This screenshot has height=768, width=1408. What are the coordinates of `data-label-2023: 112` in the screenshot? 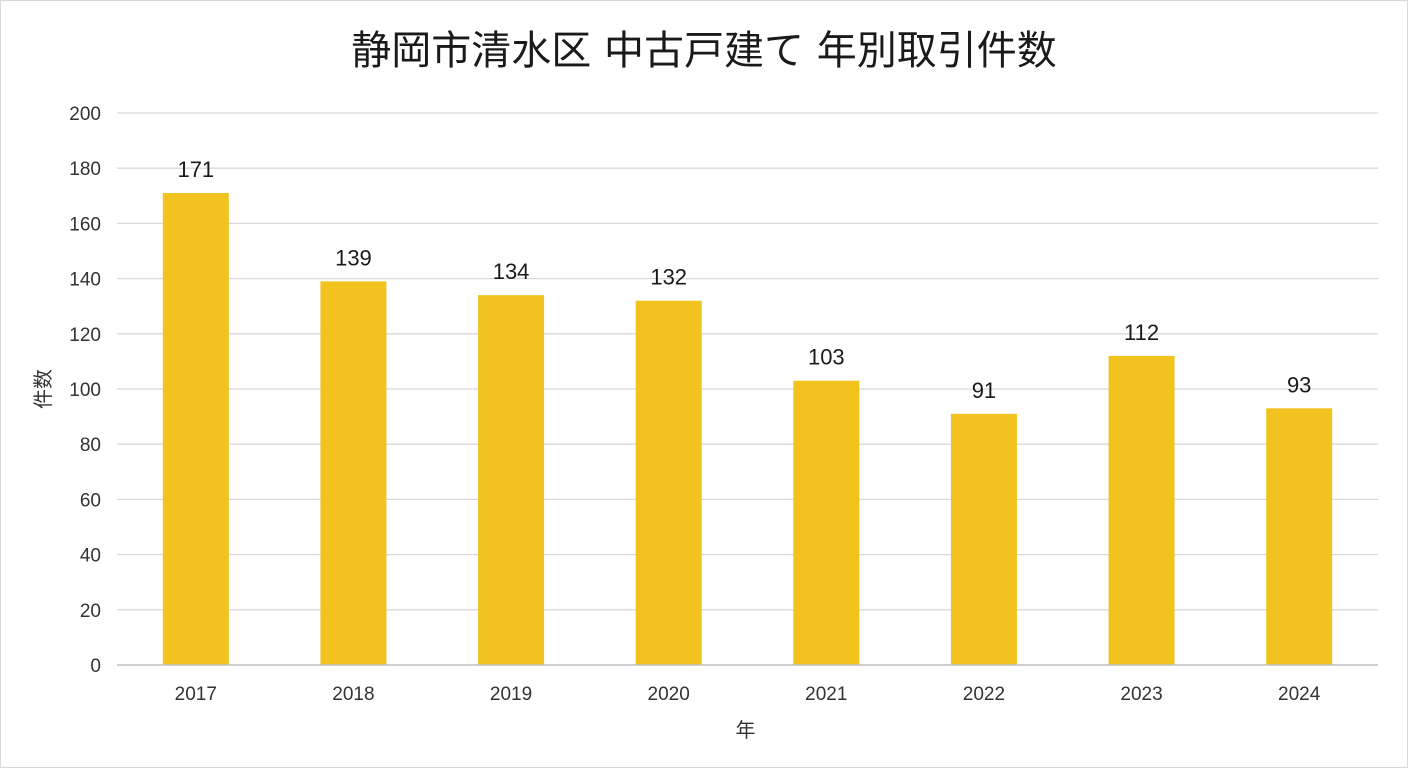 It's located at (1141, 332).